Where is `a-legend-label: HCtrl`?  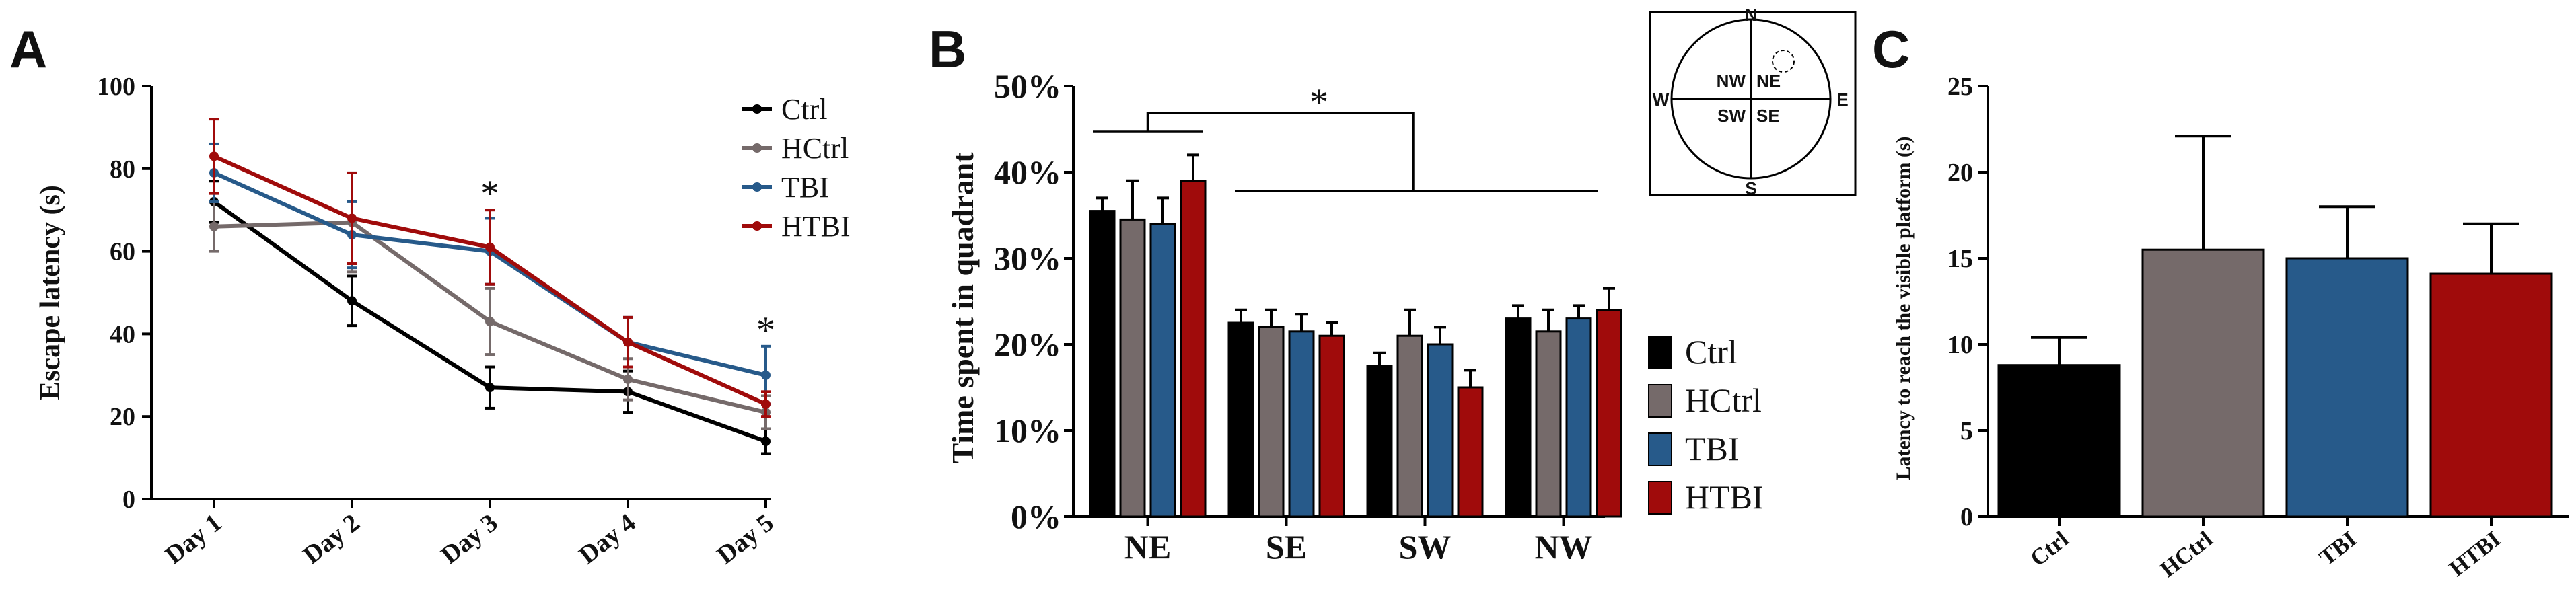
a-legend-label: HCtrl is located at coordinates (815, 148).